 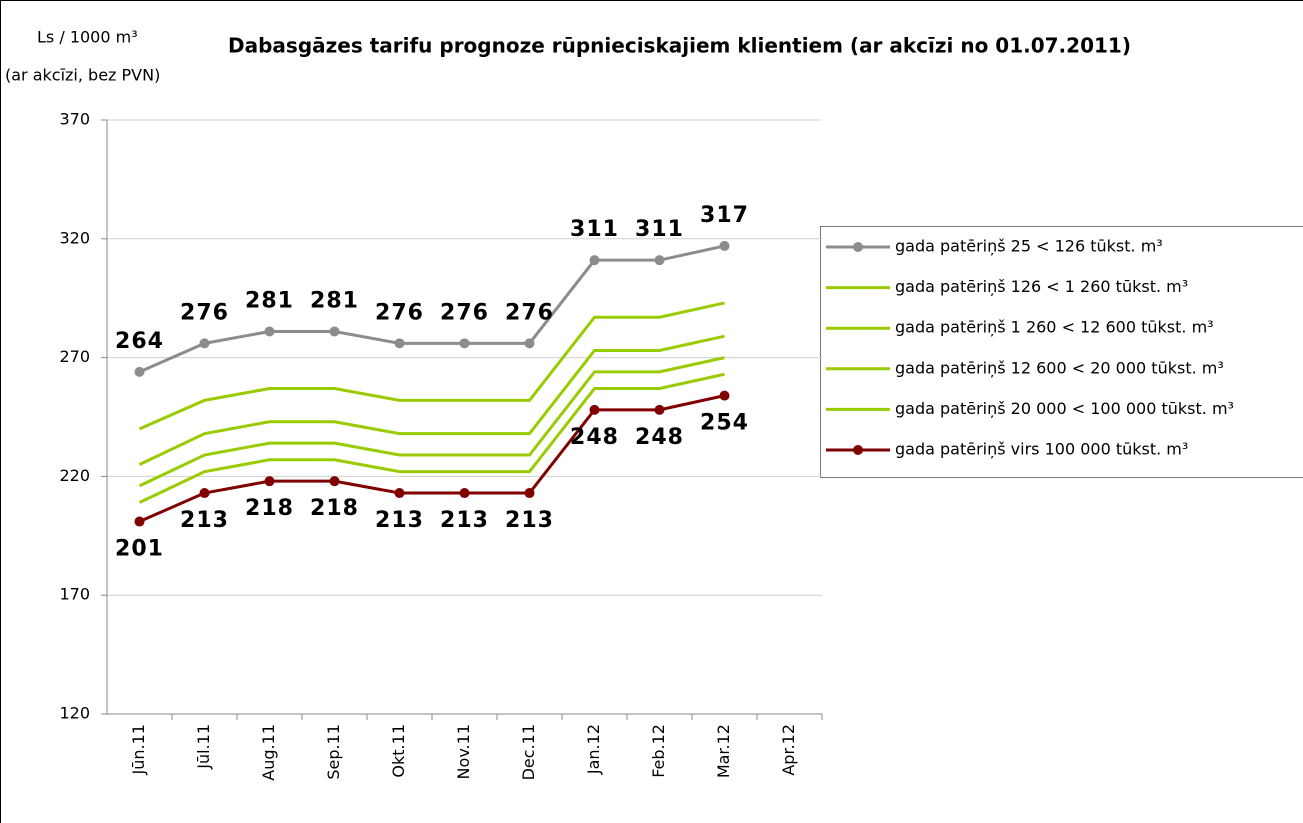 What do you see at coordinates (658, 751) in the screenshot?
I see `x-tick-label: Feb.12` at bounding box center [658, 751].